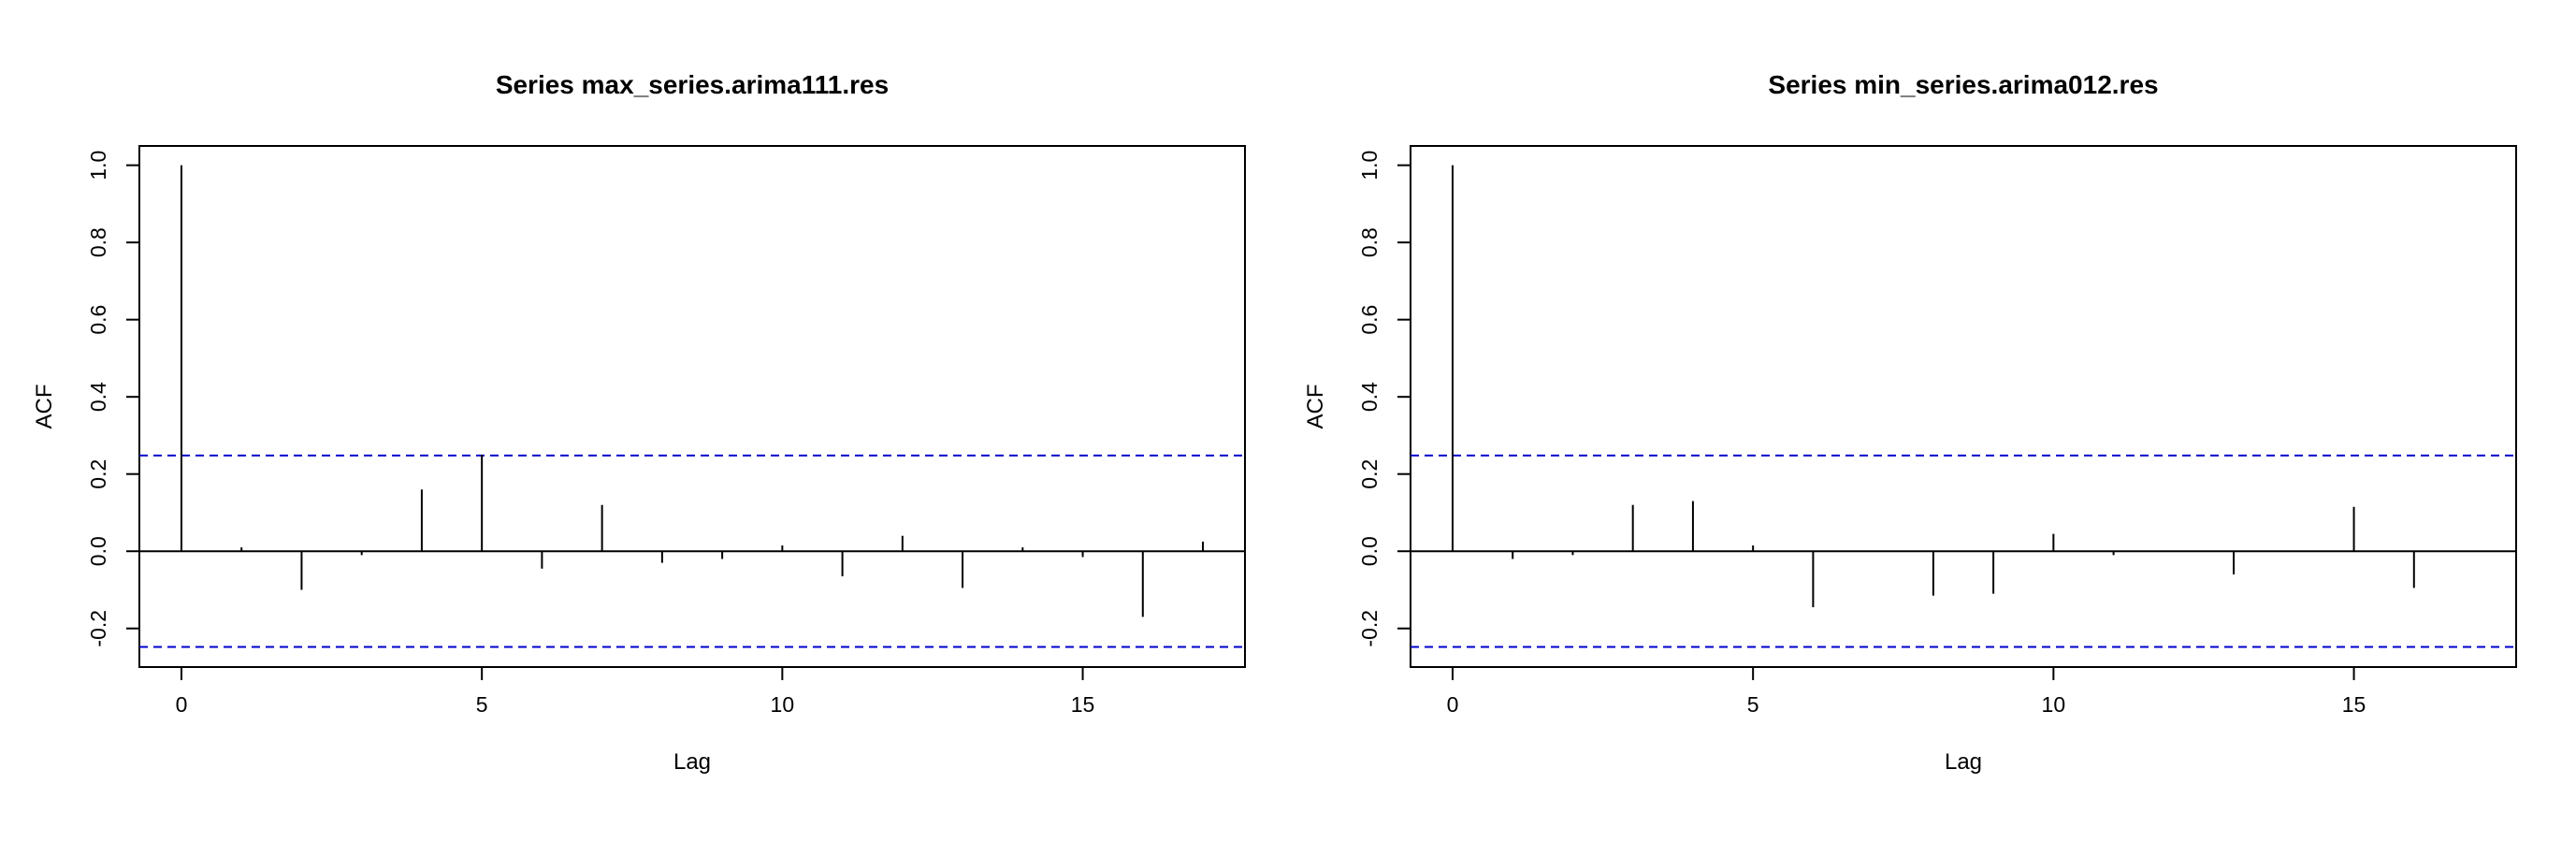  Describe the element at coordinates (692, 84) in the screenshot. I see `chart-title: Series max_series.arima111.res` at that location.